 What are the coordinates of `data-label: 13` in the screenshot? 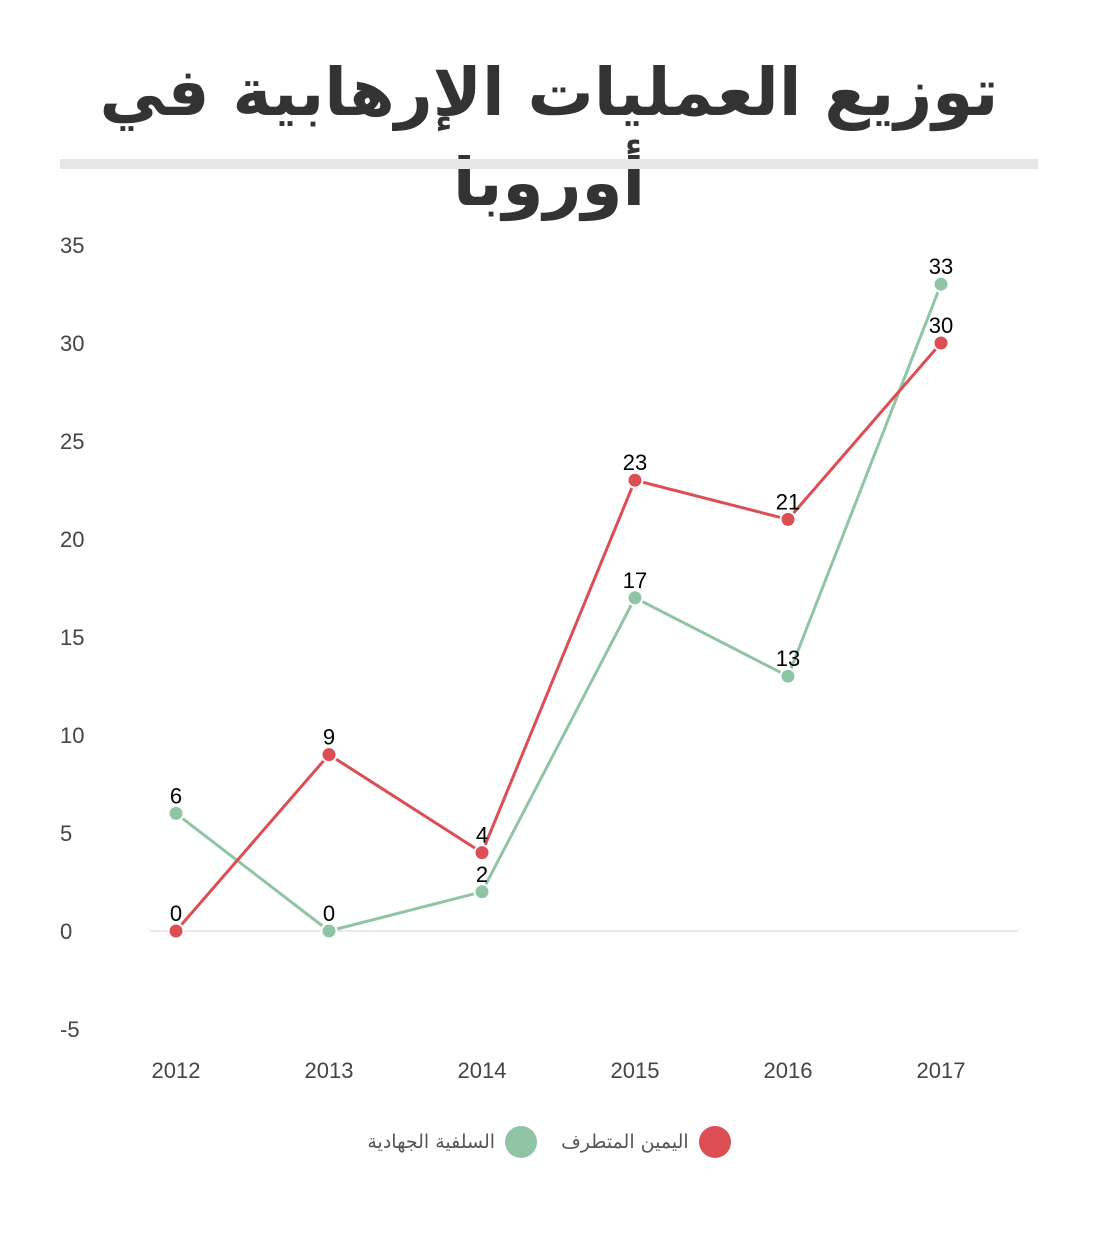 It's located at (788, 658).